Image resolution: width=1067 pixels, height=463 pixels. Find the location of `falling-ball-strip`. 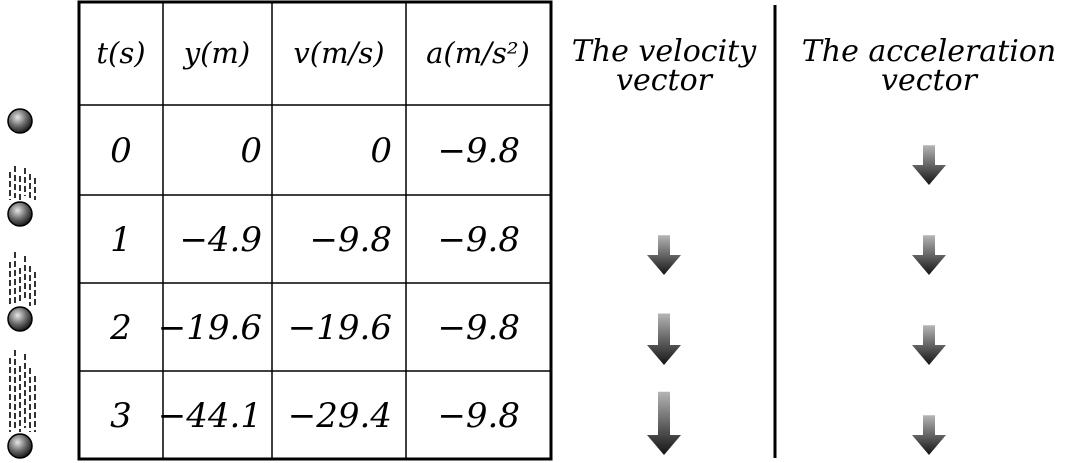

falling-ball-strip is located at coordinates (21, 283).